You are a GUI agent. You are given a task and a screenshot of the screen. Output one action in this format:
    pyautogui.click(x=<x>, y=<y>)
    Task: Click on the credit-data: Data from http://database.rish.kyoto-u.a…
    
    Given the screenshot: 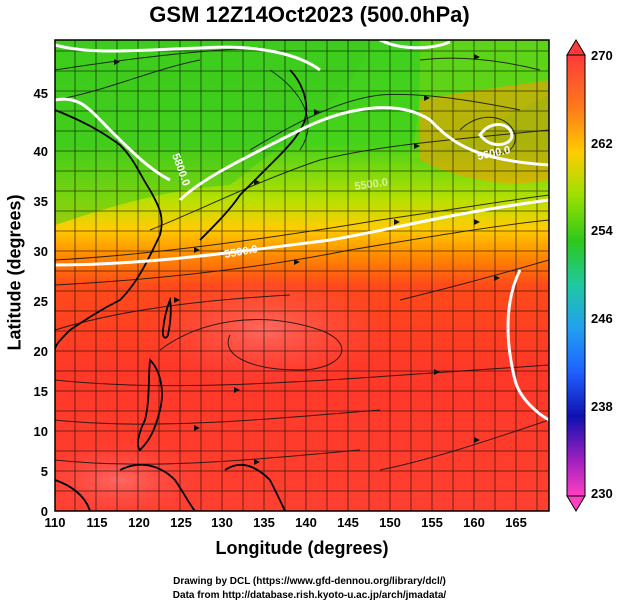 What is the action you would take?
    pyautogui.click(x=309, y=595)
    